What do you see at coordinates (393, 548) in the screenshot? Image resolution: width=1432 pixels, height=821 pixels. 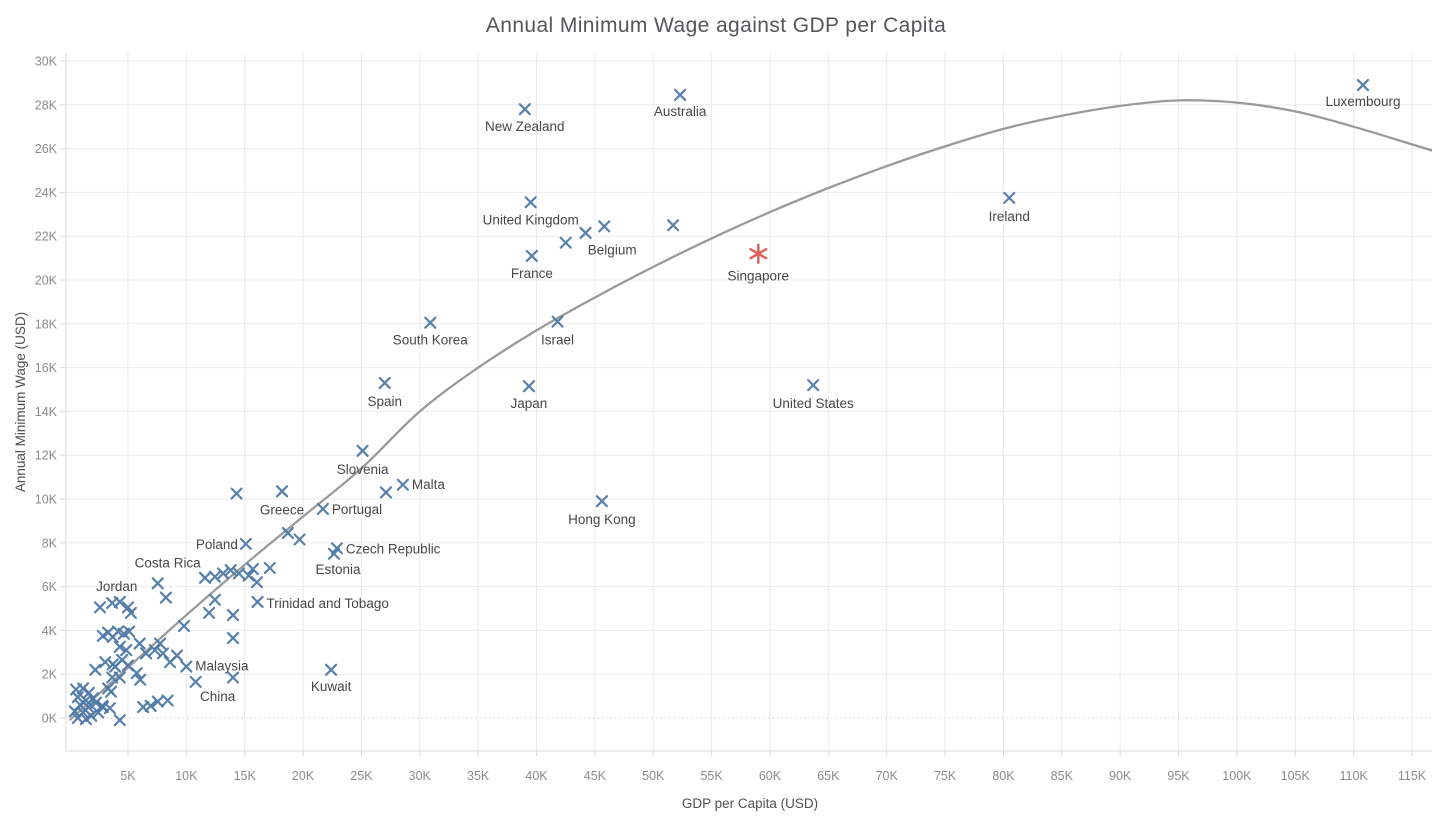 I see `point-label-czech-republic: Czech Republic` at bounding box center [393, 548].